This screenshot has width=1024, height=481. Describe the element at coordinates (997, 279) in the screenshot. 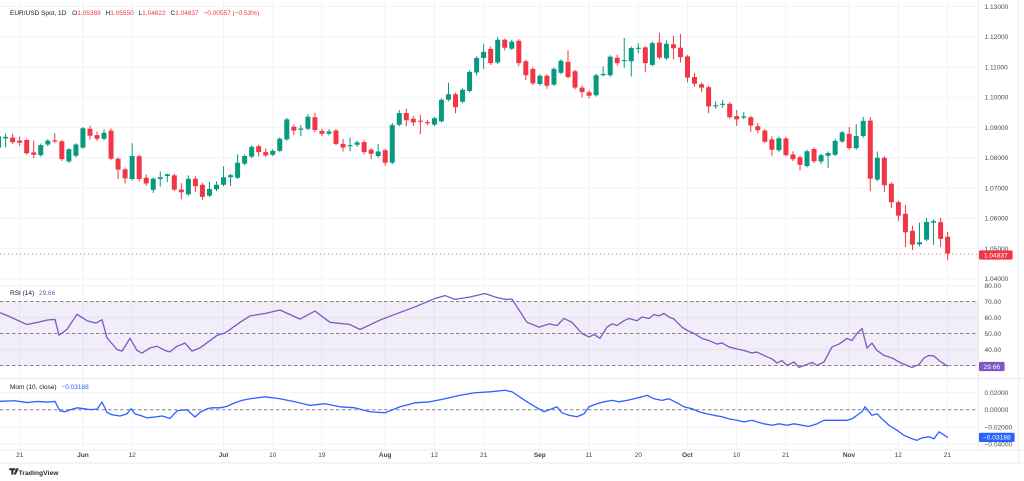

I see `svg-text: 1.04000` at that location.